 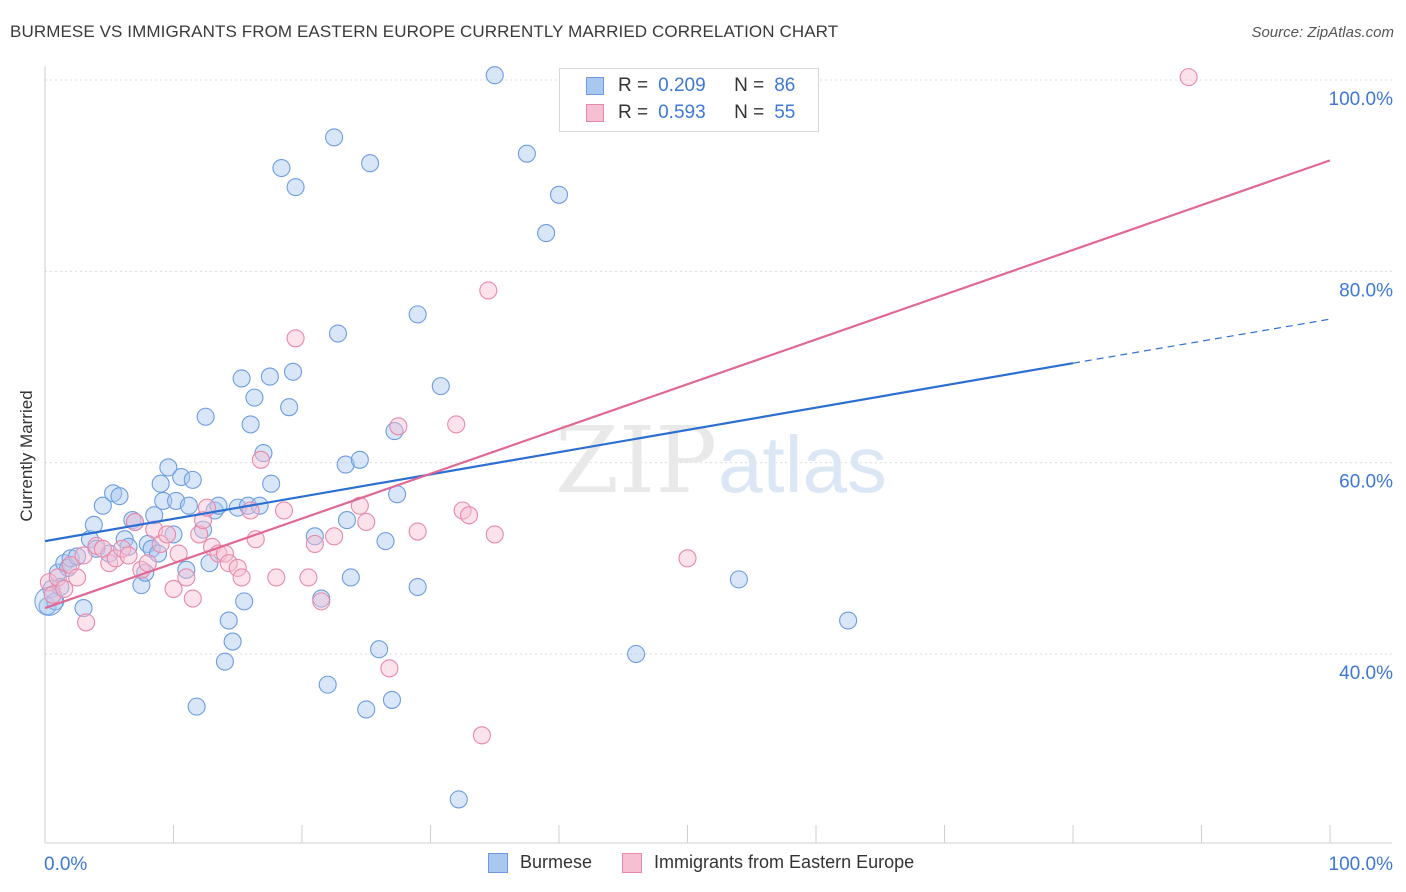 What do you see at coordinates (65, 864) in the screenshot?
I see `x-tick-label: 0.0%` at bounding box center [65, 864].